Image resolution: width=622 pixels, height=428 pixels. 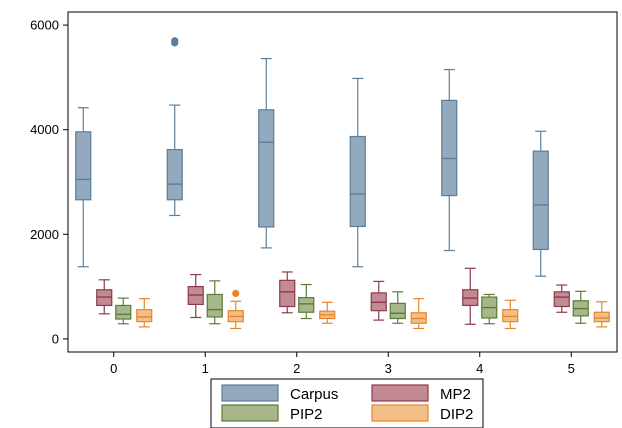 What do you see at coordinates (388, 368) in the screenshot?
I see `x-tick-label: 3` at bounding box center [388, 368].